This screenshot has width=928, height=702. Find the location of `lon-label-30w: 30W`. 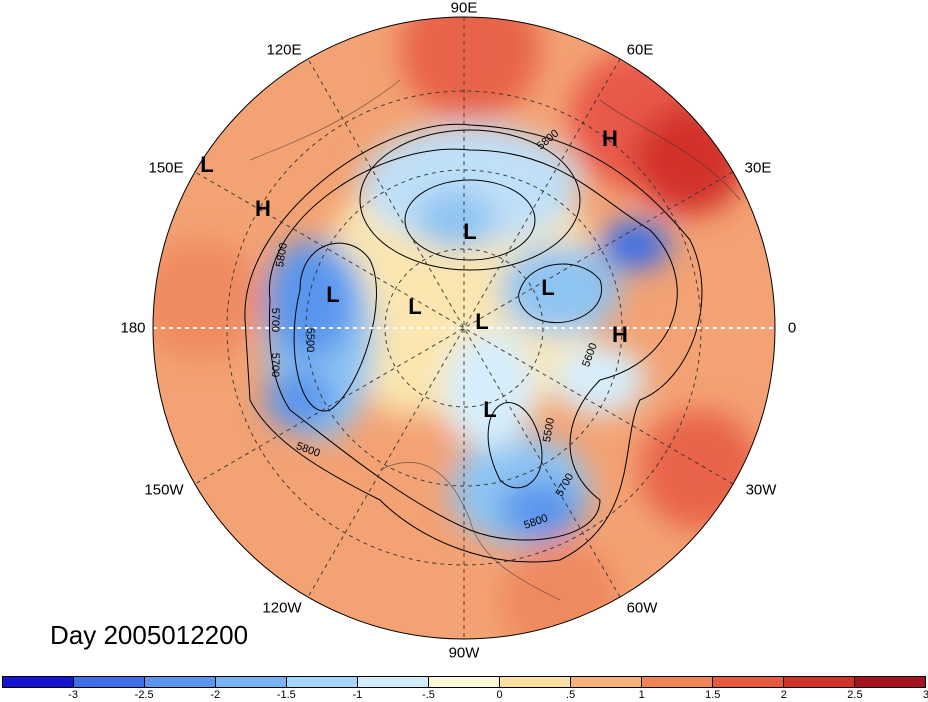

lon-label-30w: 30W is located at coordinates (761, 490).